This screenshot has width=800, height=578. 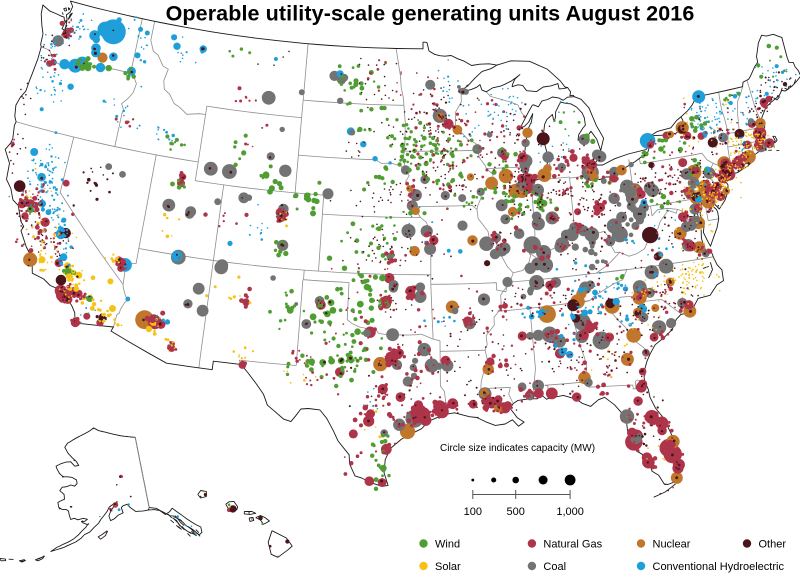 I want to click on svg-text: 1,000, so click(x=570, y=512).